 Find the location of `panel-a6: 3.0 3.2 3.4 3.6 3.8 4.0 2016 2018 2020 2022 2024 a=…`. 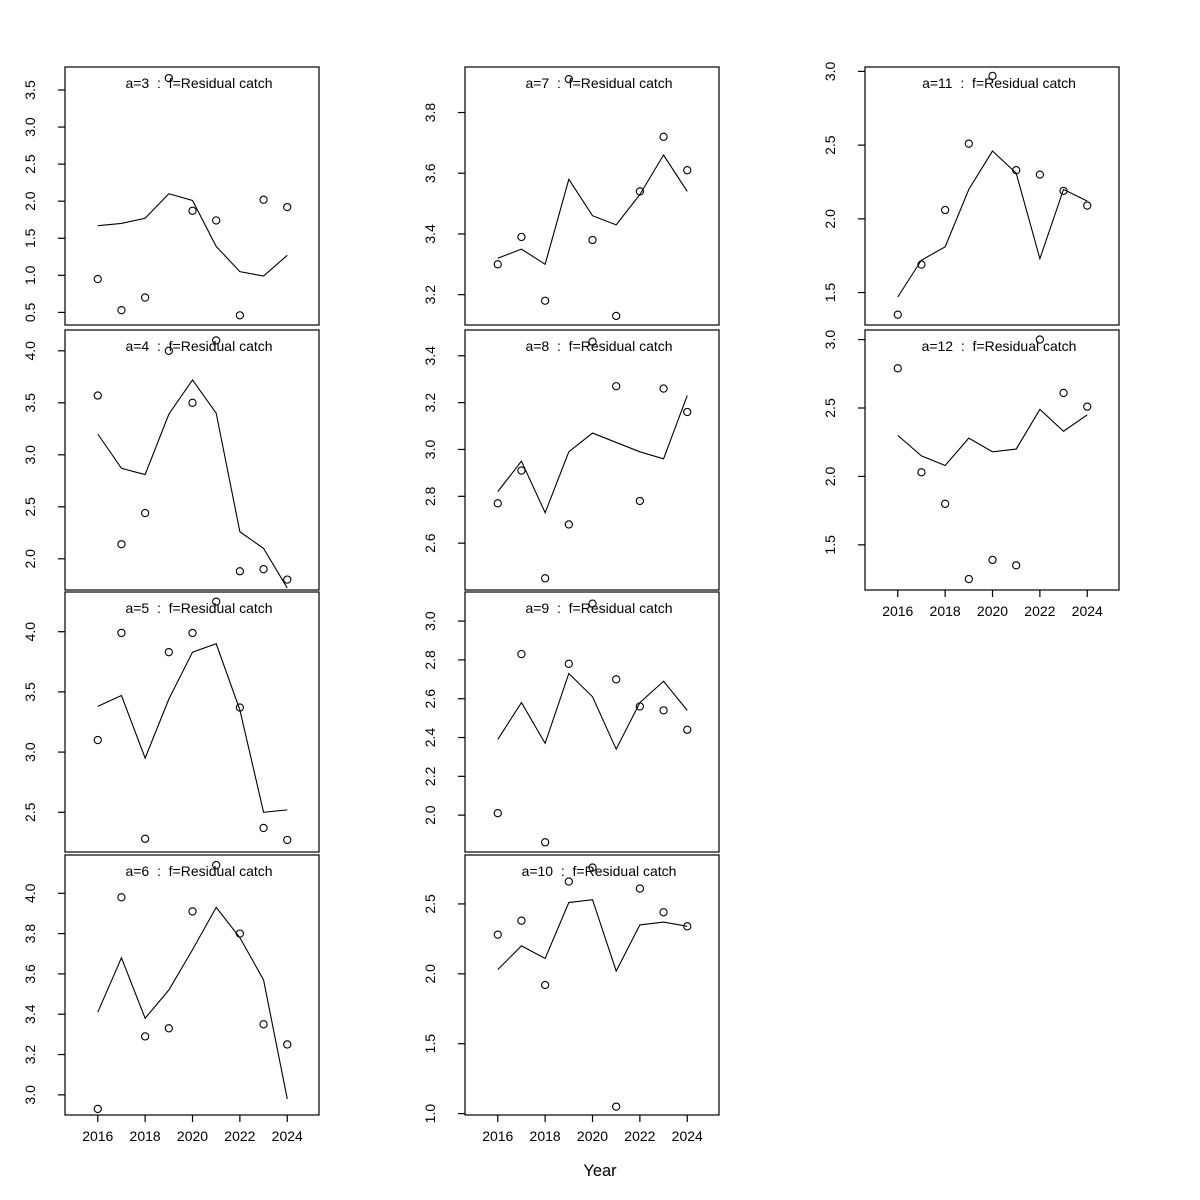

panel-a6: 3.0 3.2 3.4 3.6 3.8 4.0 2016 2018 2020 2022 2024 a=… is located at coordinates (171, 999).